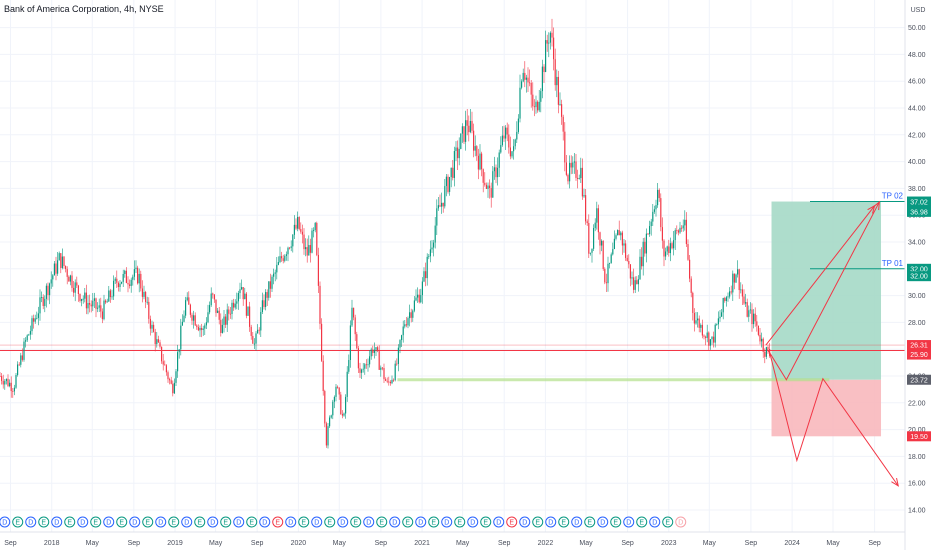 Image resolution: width=932 pixels, height=550 pixels. What do you see at coordinates (918, 10) in the screenshot?
I see `currency-label: USD` at bounding box center [918, 10].